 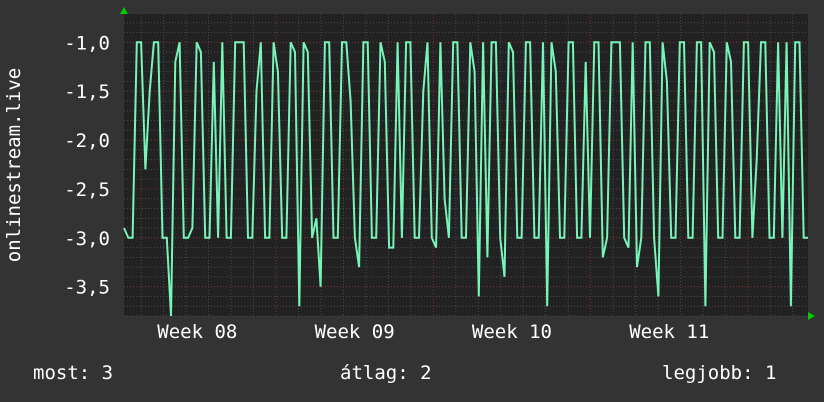 I want to click on x-tick-label: Week 10, so click(x=512, y=332).